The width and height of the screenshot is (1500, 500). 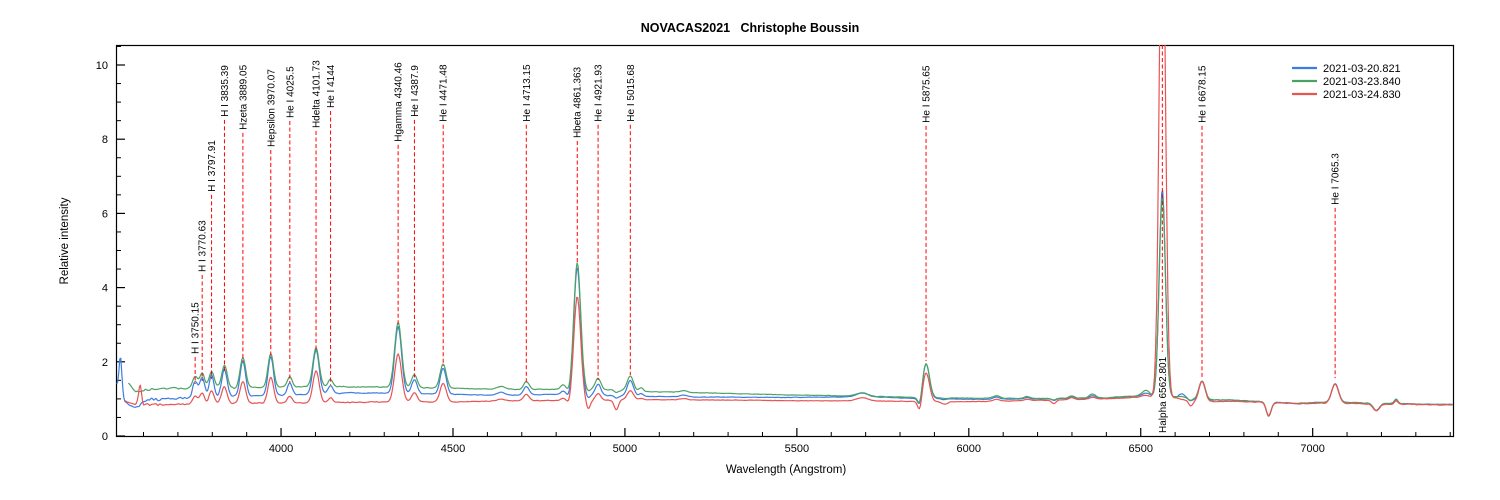 I want to click on spectral-line-label: Hgamma 4340.46, so click(x=399, y=102).